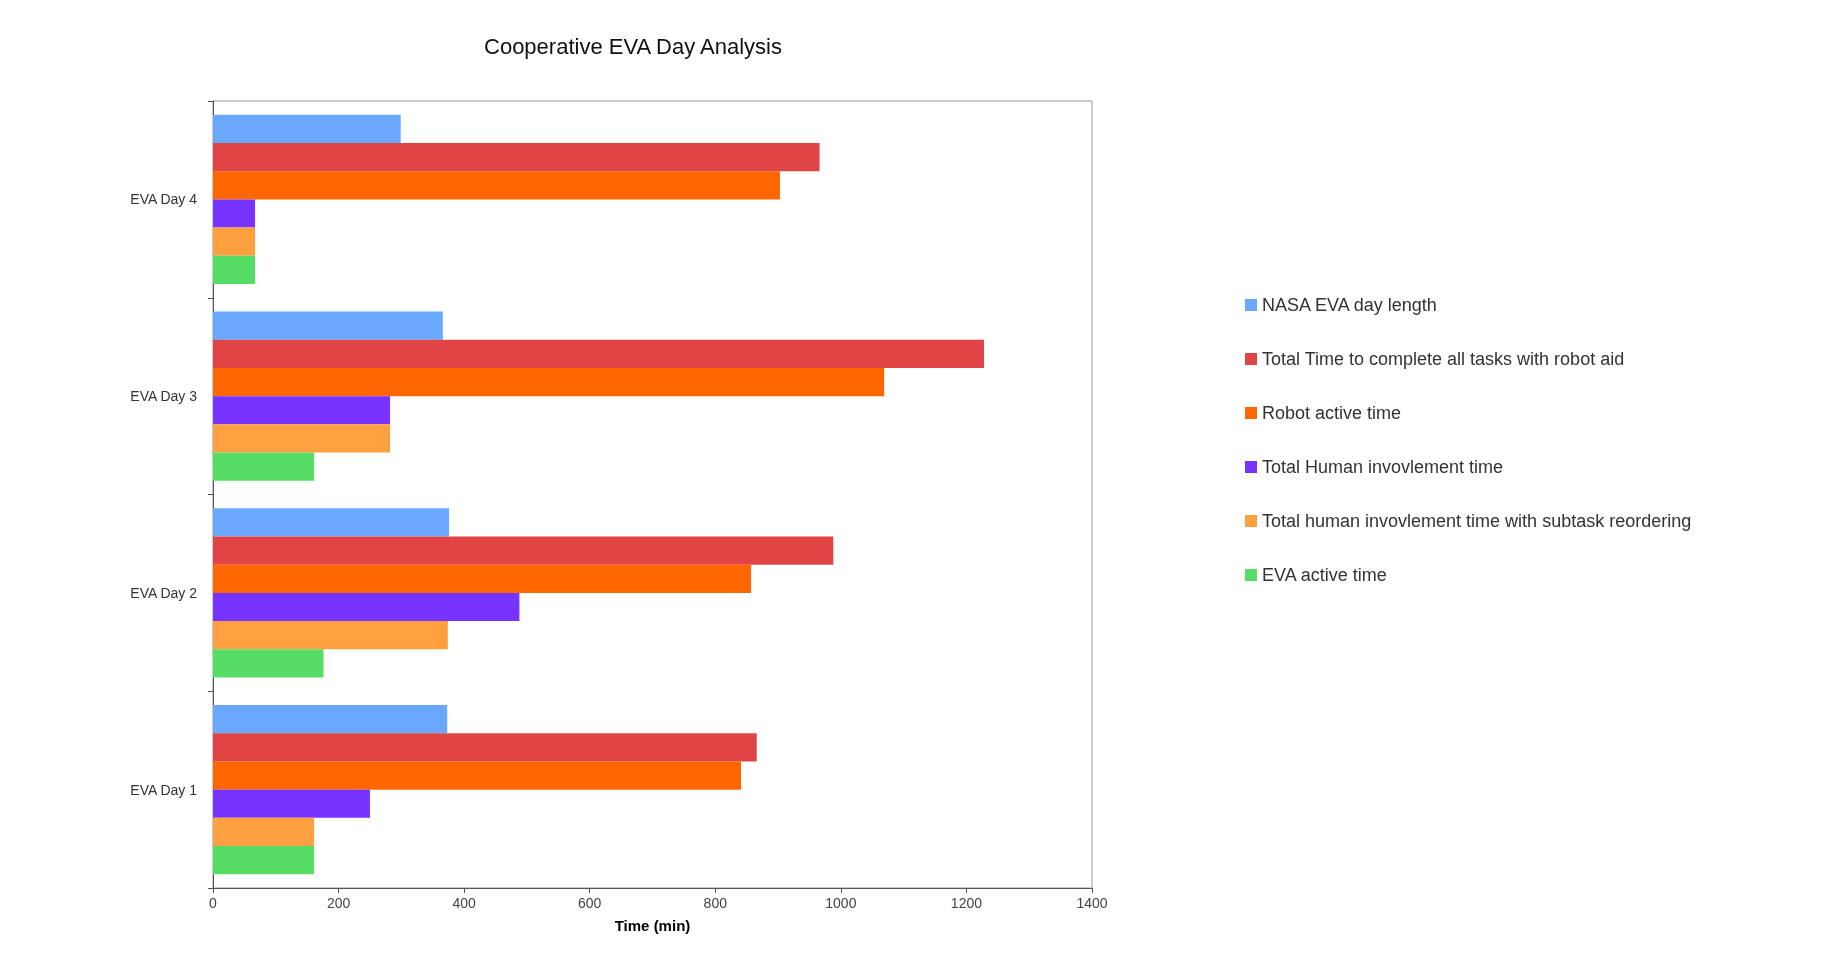  Describe the element at coordinates (1092, 903) in the screenshot. I see `x-tick-label: 1400` at that location.